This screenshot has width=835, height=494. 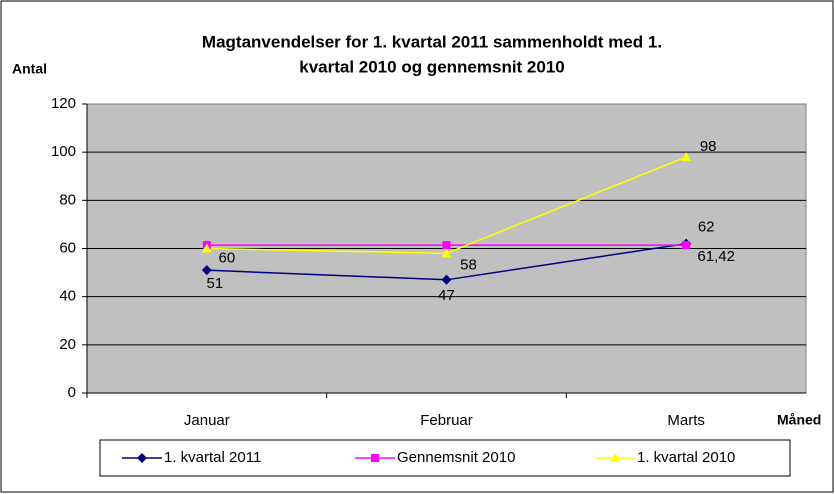 What do you see at coordinates (446, 295) in the screenshot?
I see `data-label: 47` at bounding box center [446, 295].